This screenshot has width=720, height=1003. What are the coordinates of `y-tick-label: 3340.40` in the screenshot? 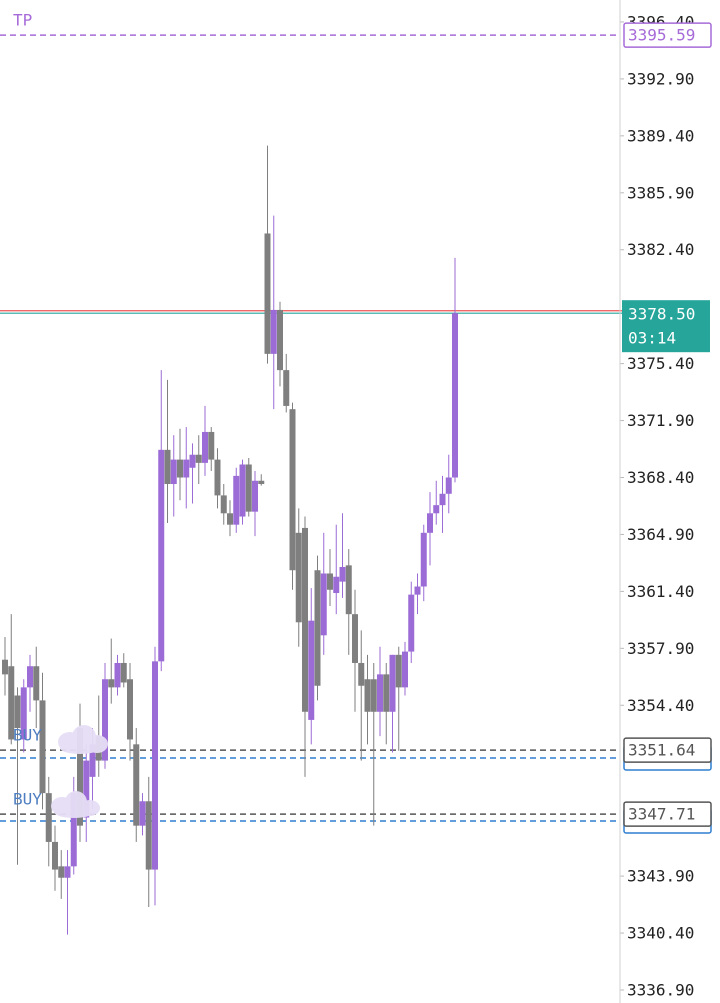 It's located at (660, 933).